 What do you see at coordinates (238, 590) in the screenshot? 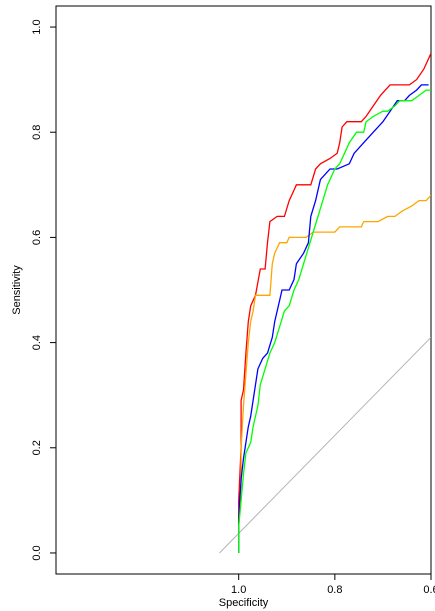
I see `x-tick-label: 1.0` at bounding box center [238, 590].